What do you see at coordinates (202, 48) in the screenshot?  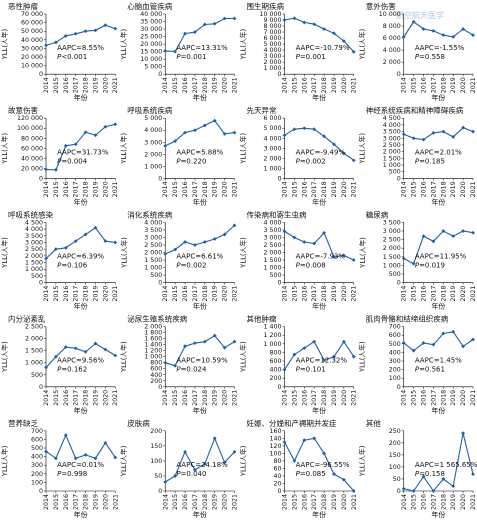 I see `aapc-annotation: AAPC=13.31%` at bounding box center [202, 48].